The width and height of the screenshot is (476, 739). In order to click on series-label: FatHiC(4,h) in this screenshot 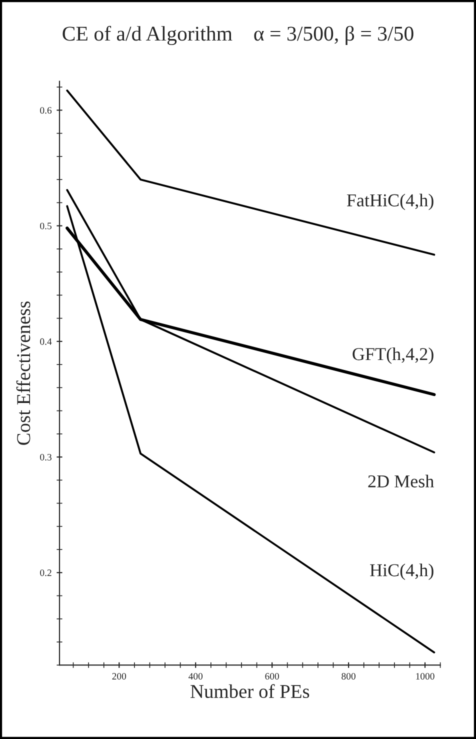, I will do `click(390, 202)`.